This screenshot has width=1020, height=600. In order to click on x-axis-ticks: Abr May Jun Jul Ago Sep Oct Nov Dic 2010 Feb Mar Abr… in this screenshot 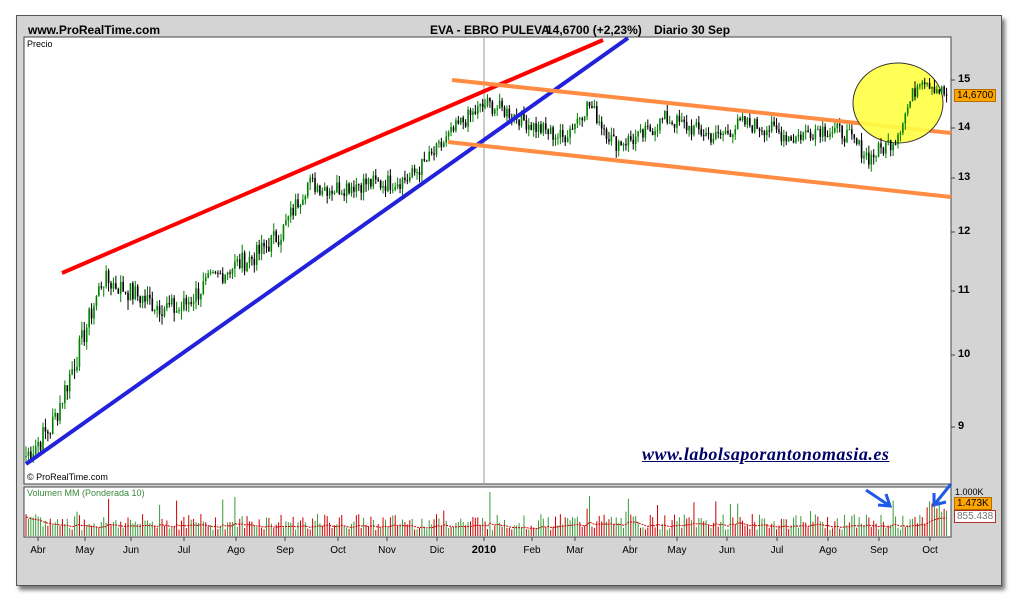, I will do `click(484, 546)`.